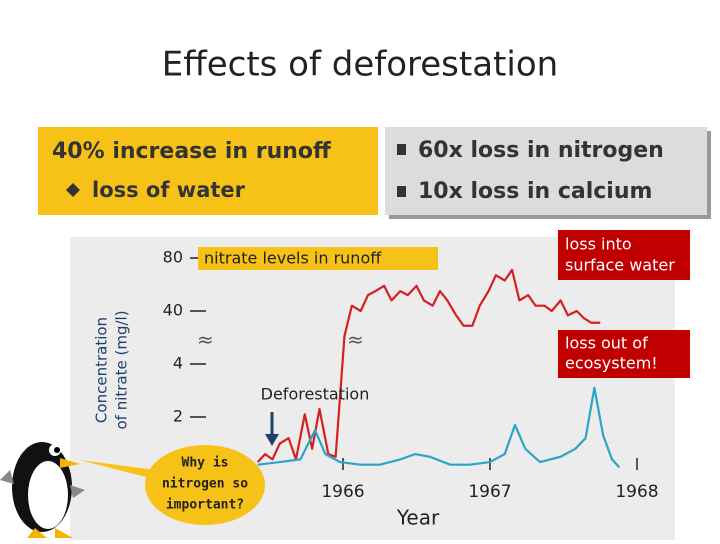  What do you see at coordinates (208, 171) in the screenshot?
I see `runoff-box` at bounding box center [208, 171].